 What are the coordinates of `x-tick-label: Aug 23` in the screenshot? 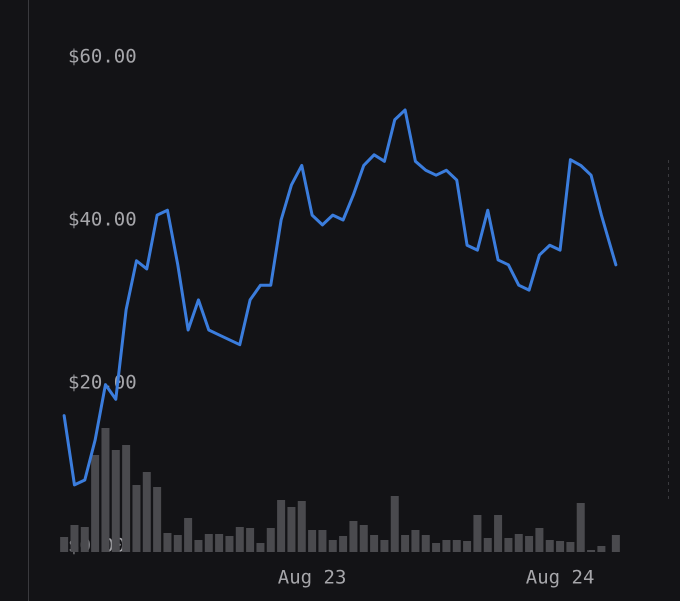 It's located at (312, 578).